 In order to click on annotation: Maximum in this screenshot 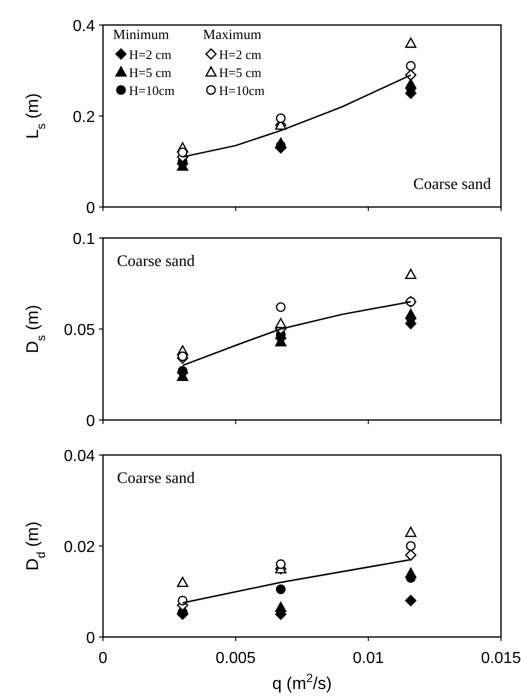, I will do `click(232, 35)`.